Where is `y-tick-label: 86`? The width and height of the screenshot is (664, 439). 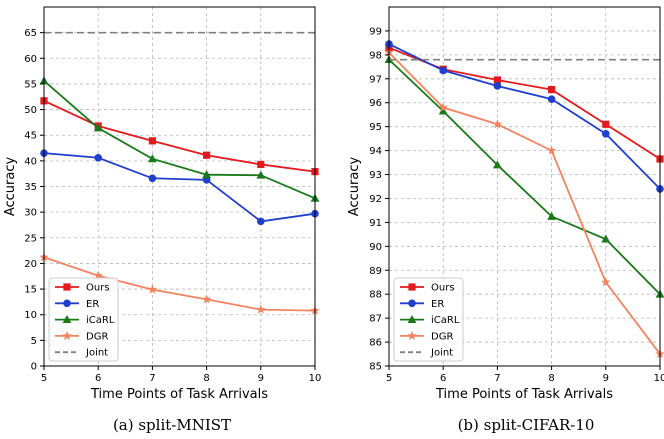 y-tick-label: 86 is located at coordinates (375, 343).